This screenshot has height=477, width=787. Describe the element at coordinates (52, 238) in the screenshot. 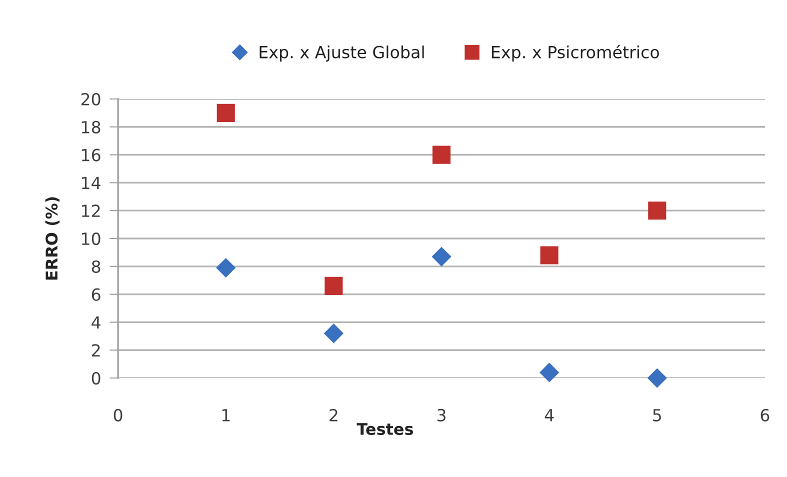

I see `y-axis-title: ERRO (%)` at that location.